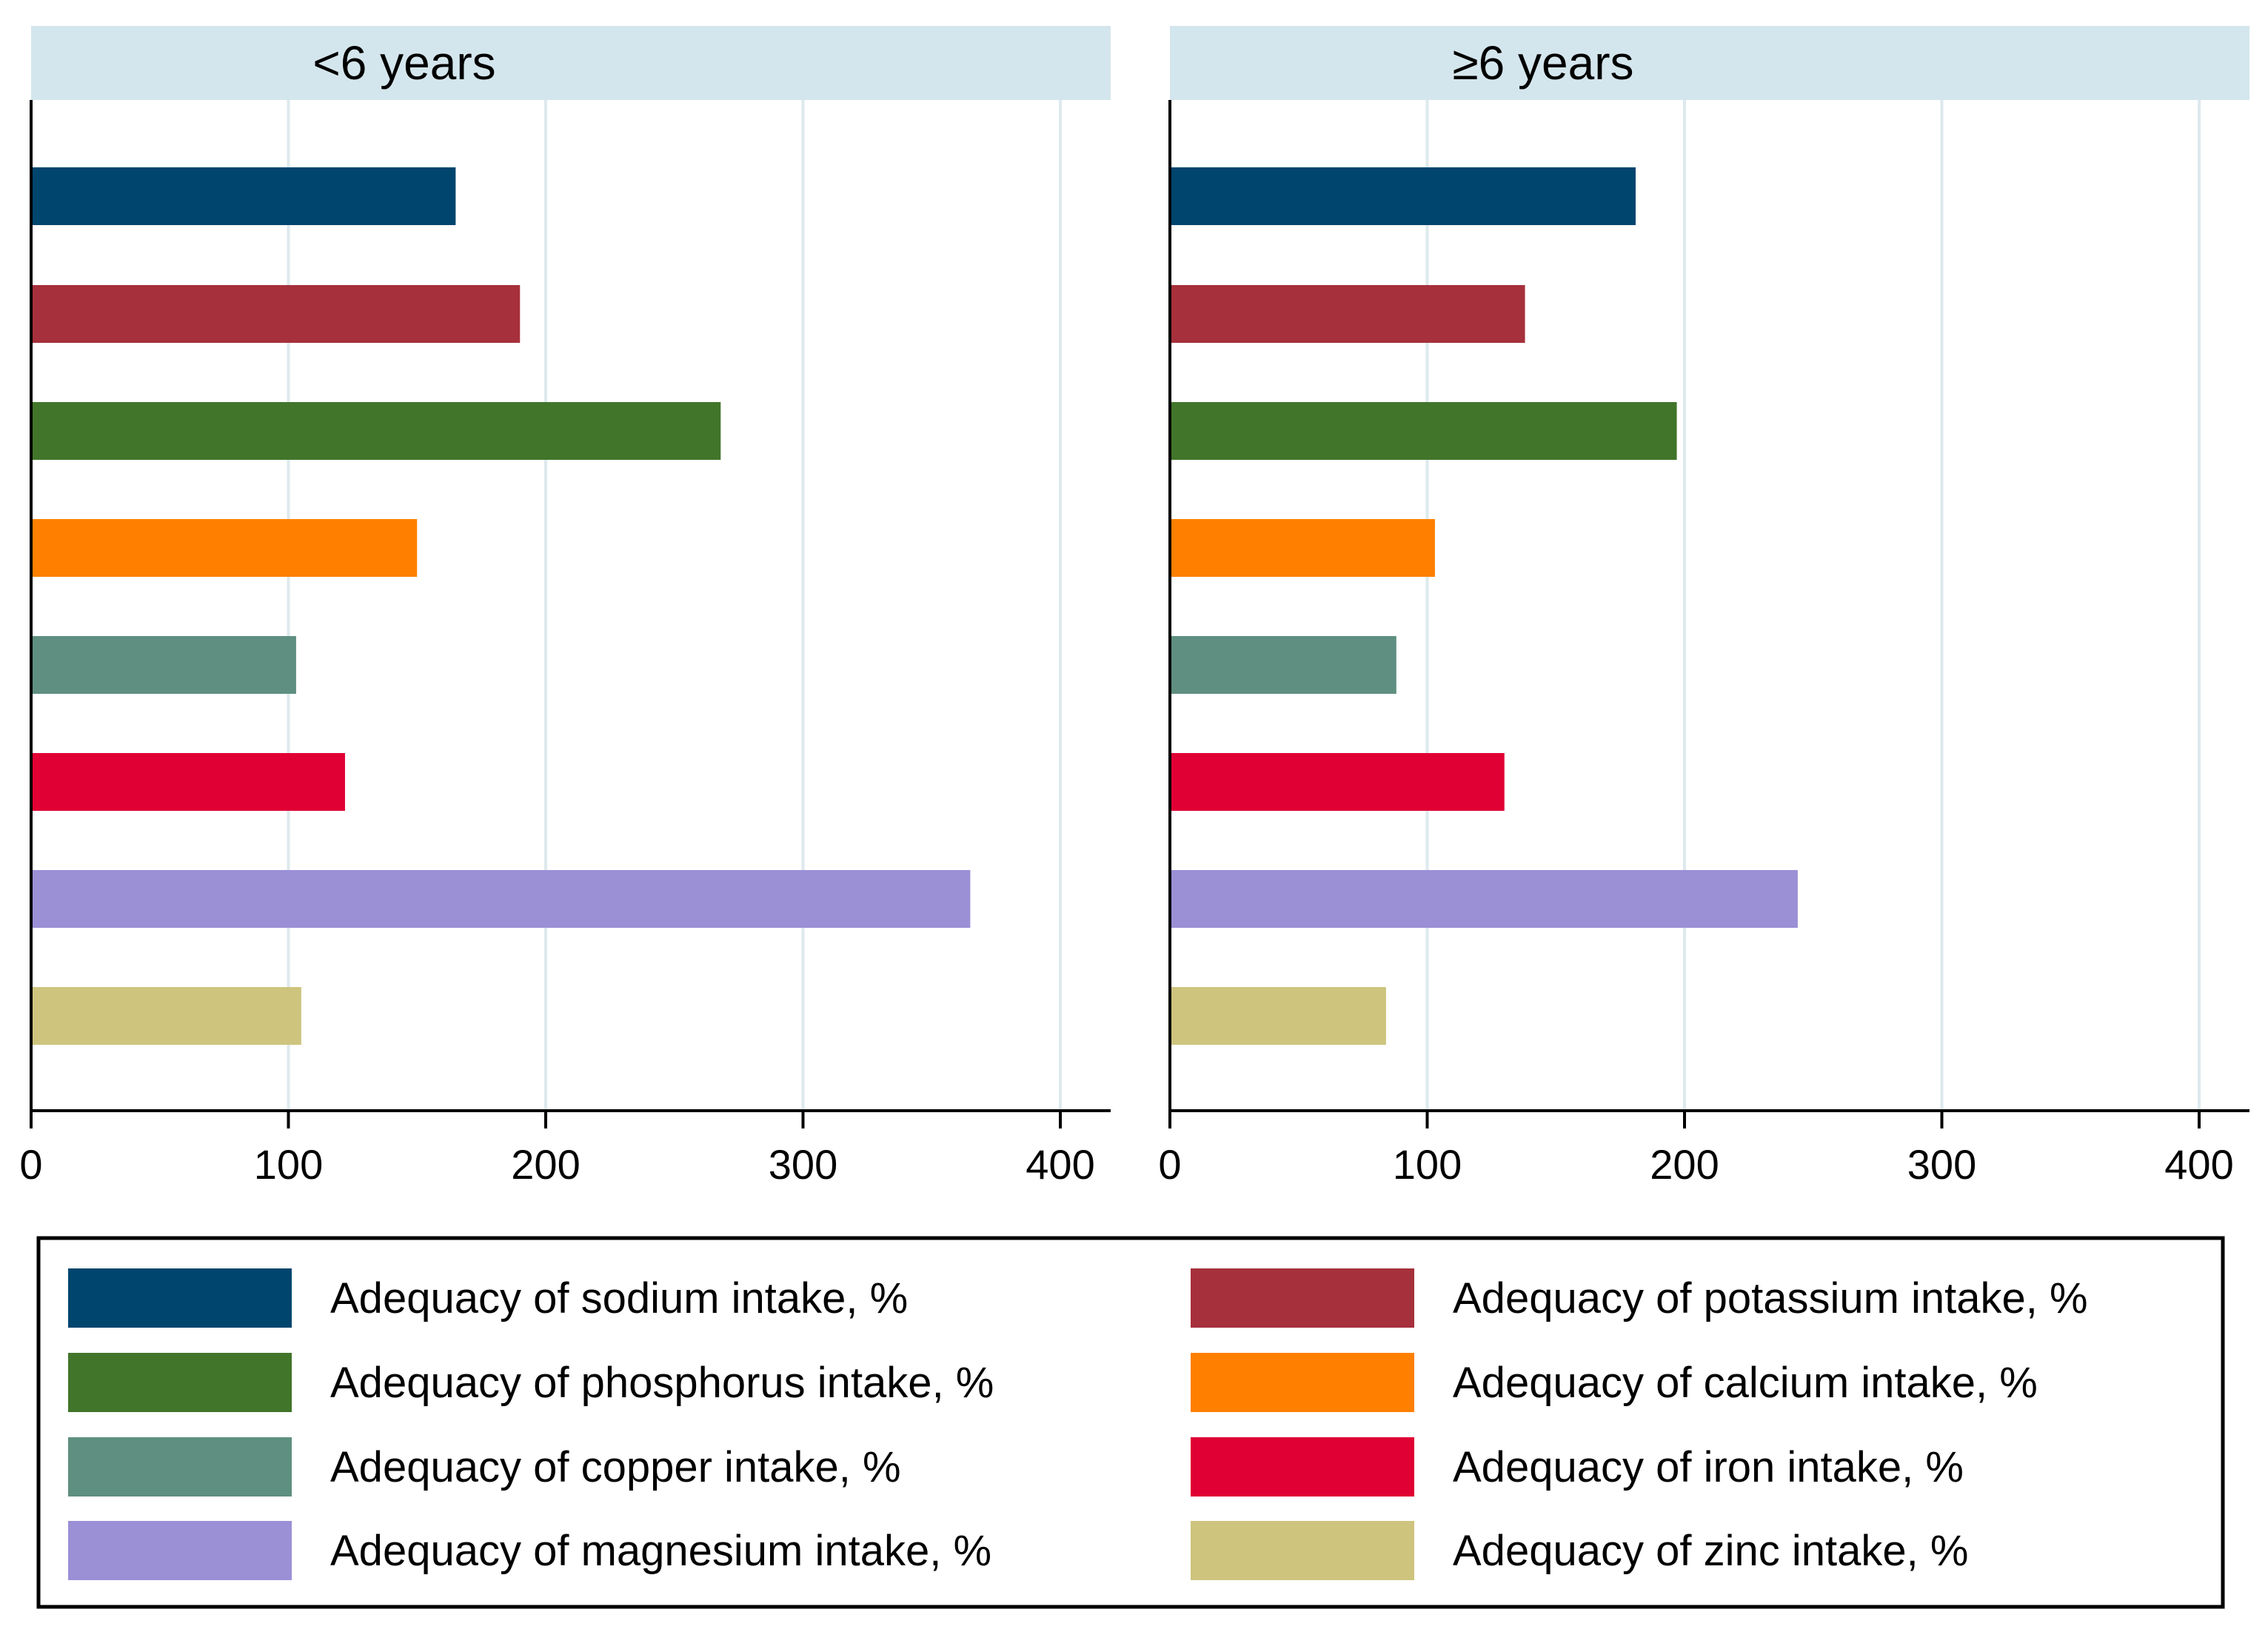 This screenshot has height=1632, width=2268. I want to click on legend-label: Adequacy of phosphorus intake, %, so click(662, 1383).